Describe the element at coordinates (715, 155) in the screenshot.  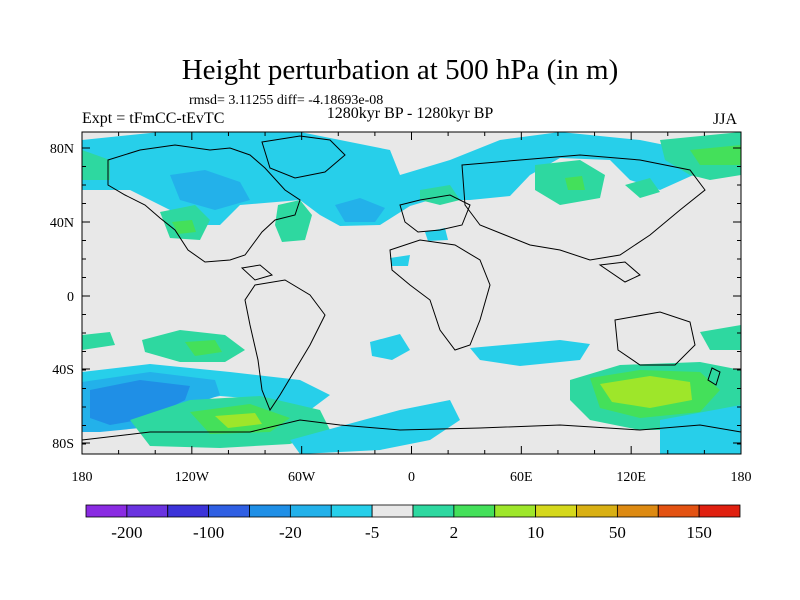
I see `bering-green-core` at that location.